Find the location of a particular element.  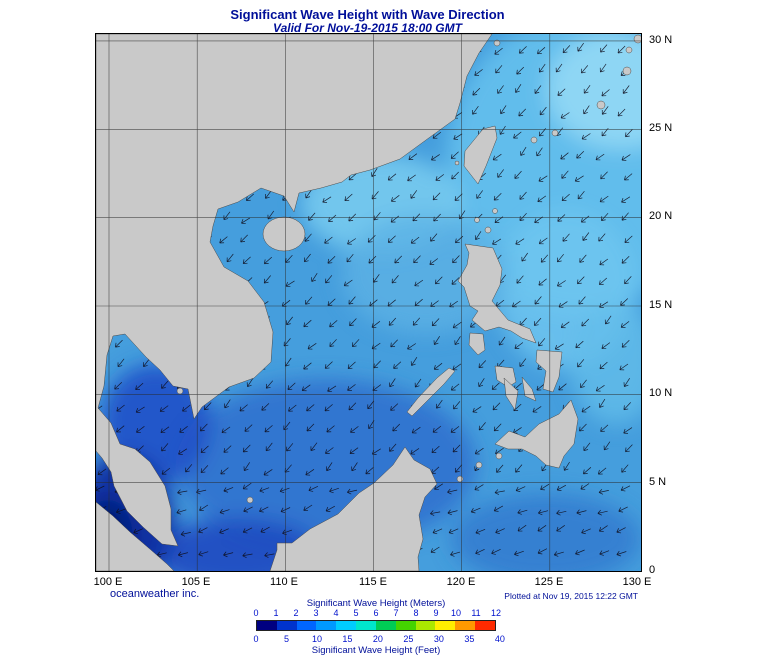

lat-label: 10 N is located at coordinates (661, 393).